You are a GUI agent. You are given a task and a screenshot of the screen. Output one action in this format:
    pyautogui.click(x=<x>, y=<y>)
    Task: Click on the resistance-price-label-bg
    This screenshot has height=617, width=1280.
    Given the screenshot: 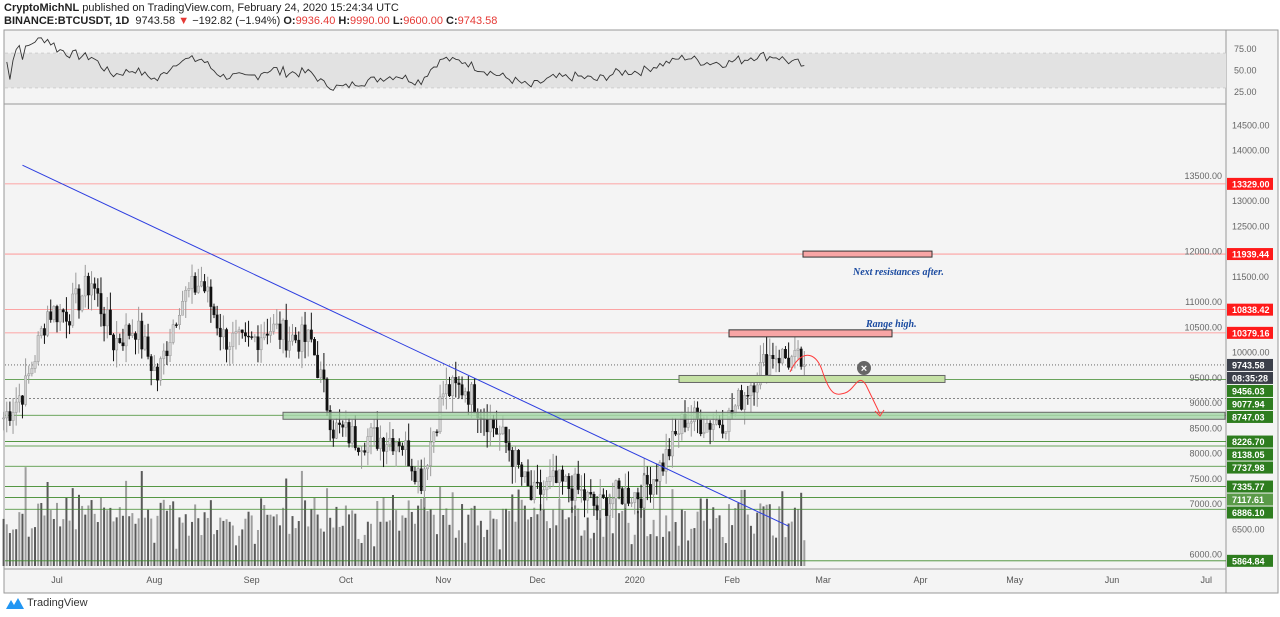 What is the action you would take?
    pyautogui.click(x=1250, y=332)
    